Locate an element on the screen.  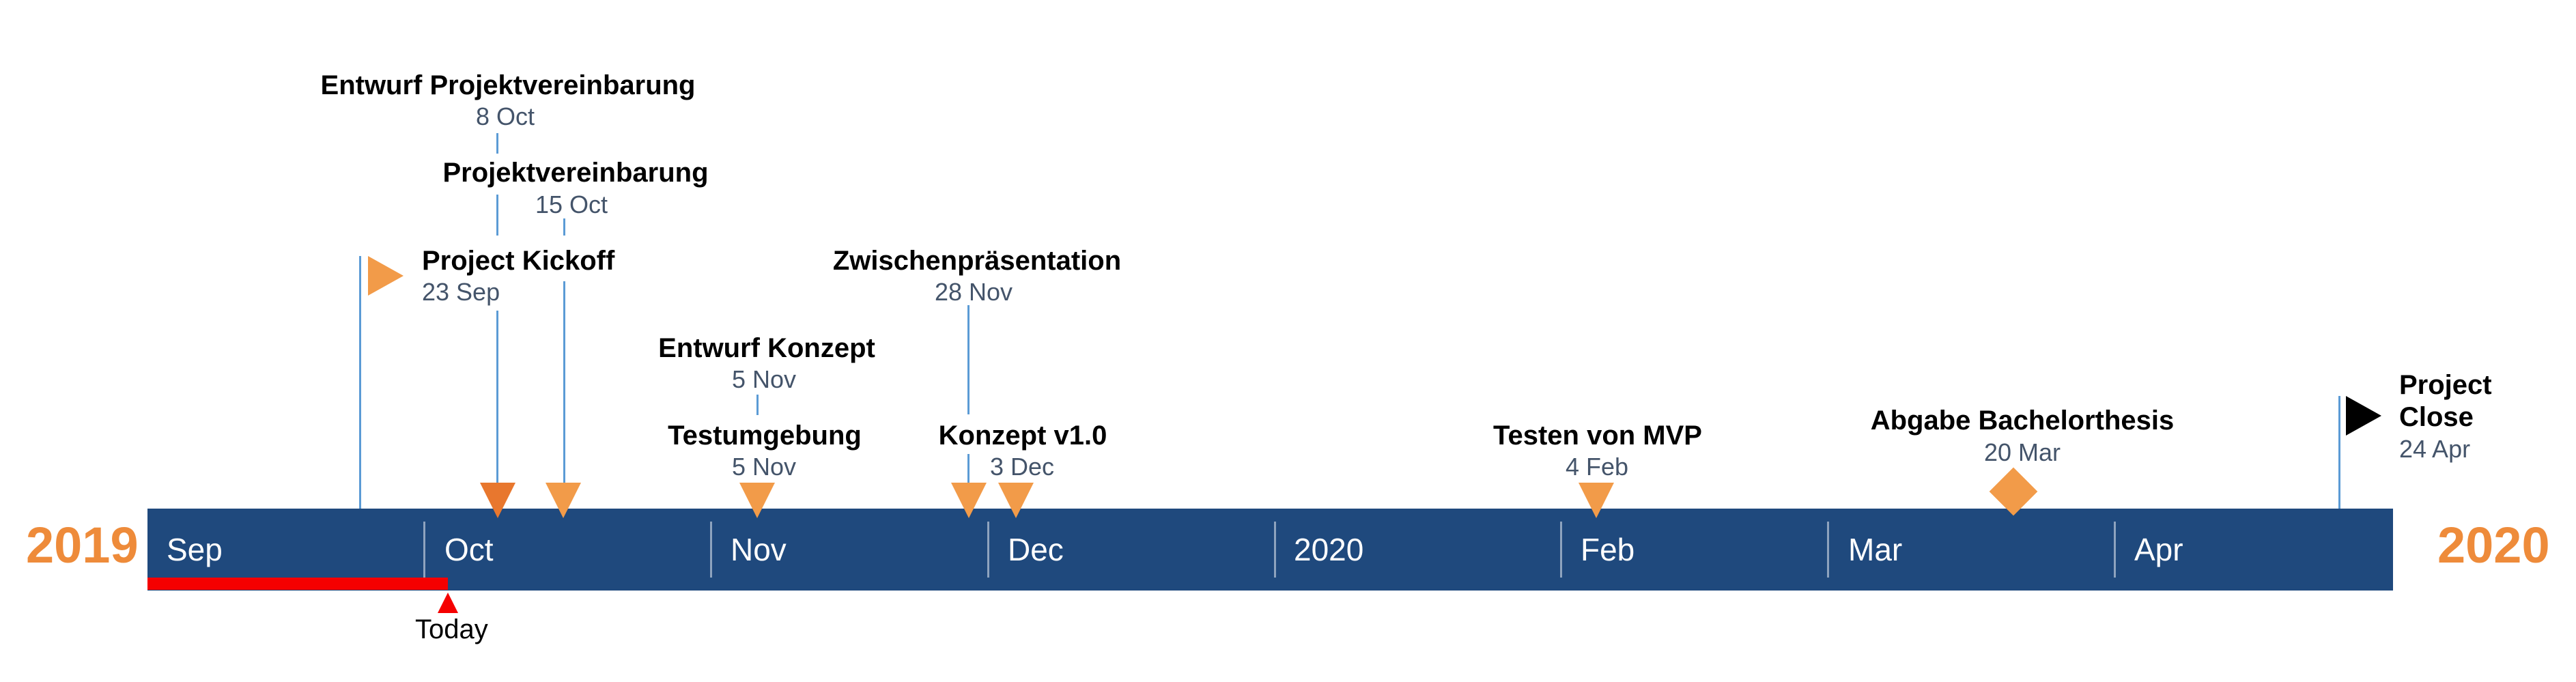
stem-zwischenpraesentation is located at coordinates (968, 360).